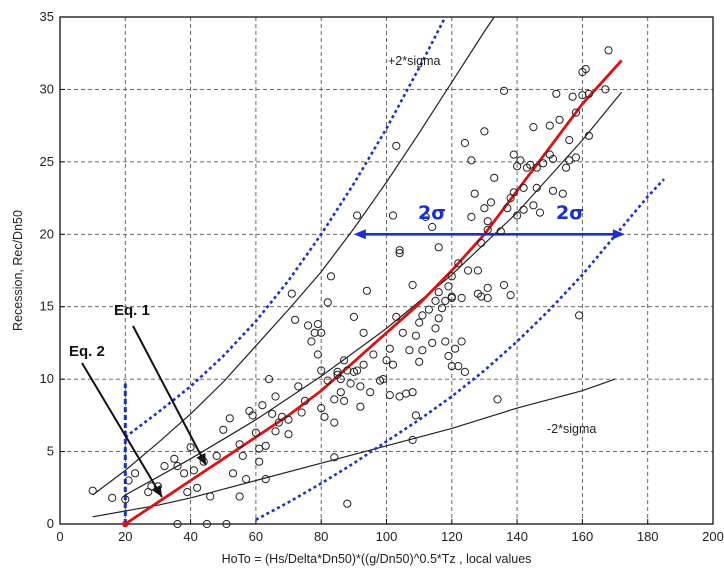  Describe the element at coordinates (583, 536) in the screenshot. I see `x-tick-label: 160` at that location.